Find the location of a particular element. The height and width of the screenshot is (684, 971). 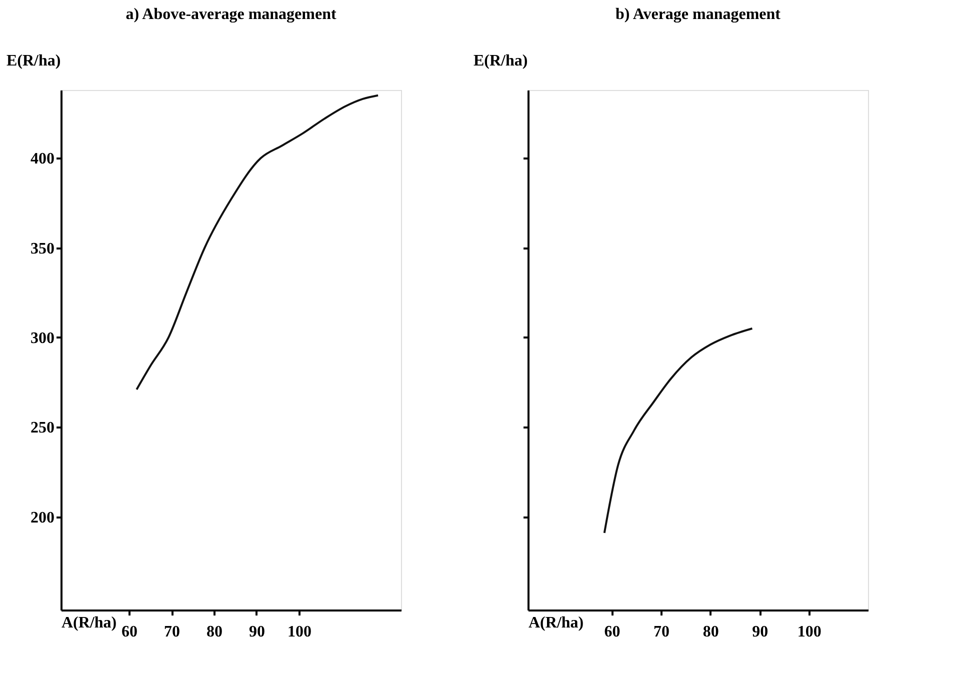

chart-title: b) Average management is located at coordinates (699, 14).